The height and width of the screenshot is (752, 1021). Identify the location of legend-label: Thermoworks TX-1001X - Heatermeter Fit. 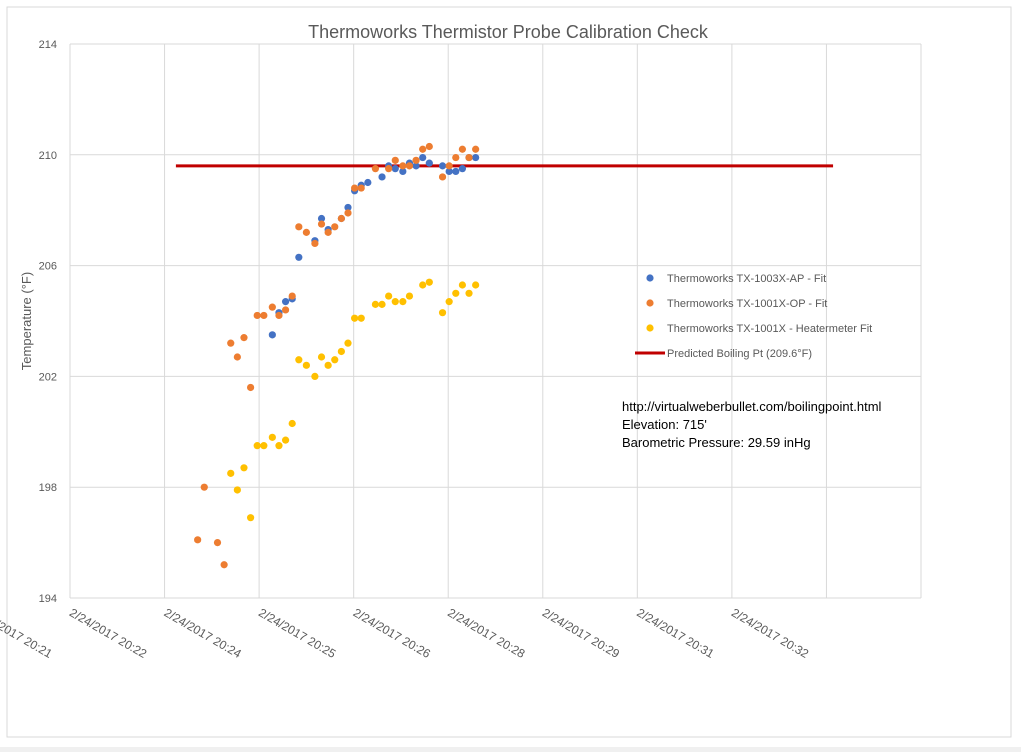
(769, 329).